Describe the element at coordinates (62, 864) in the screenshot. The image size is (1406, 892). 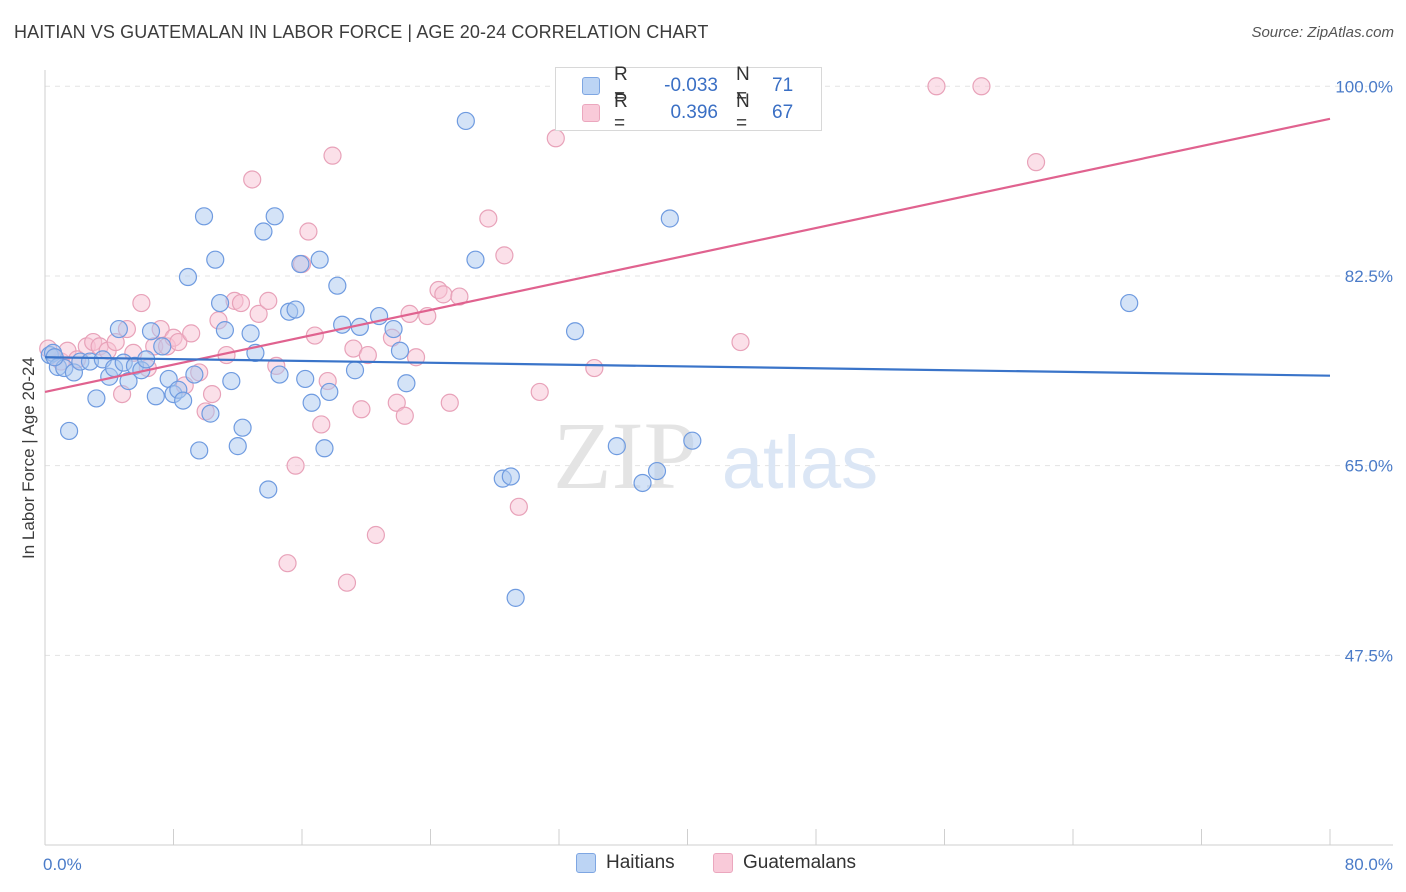
I see `x-tick-label: 0.0%` at that location.